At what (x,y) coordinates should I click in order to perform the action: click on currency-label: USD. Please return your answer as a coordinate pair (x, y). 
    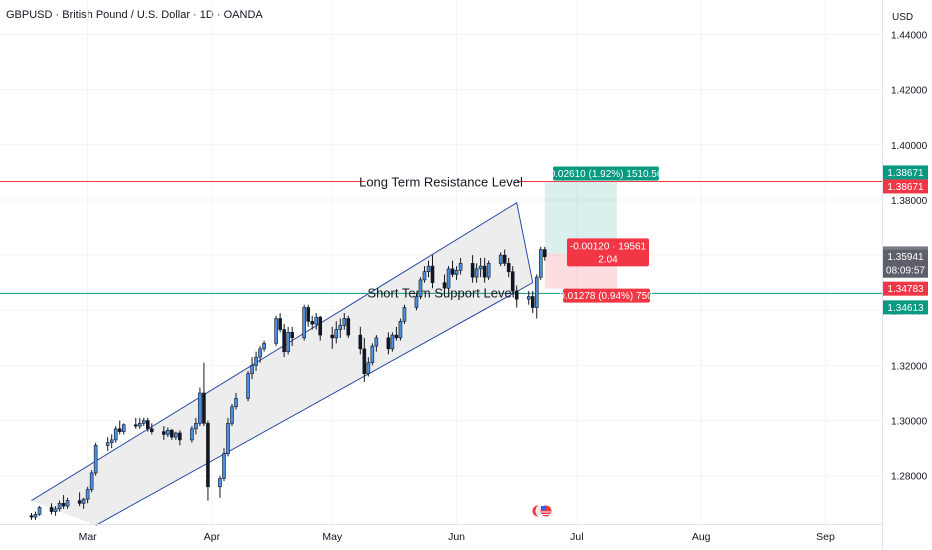
    Looking at the image, I should click on (902, 17).